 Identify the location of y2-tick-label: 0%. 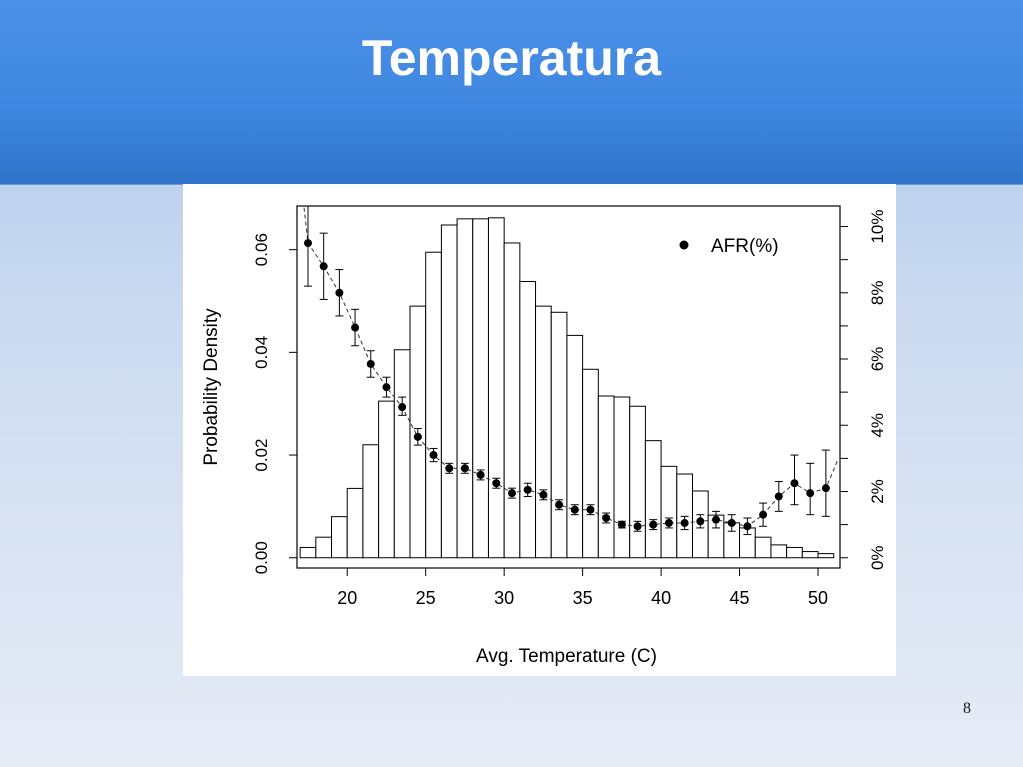
(877, 557).